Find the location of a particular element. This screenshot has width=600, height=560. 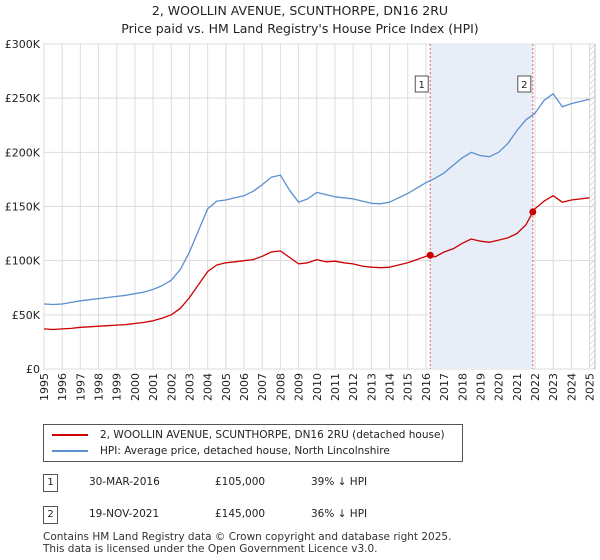

x-tick-label: 2009 is located at coordinates (299, 387).